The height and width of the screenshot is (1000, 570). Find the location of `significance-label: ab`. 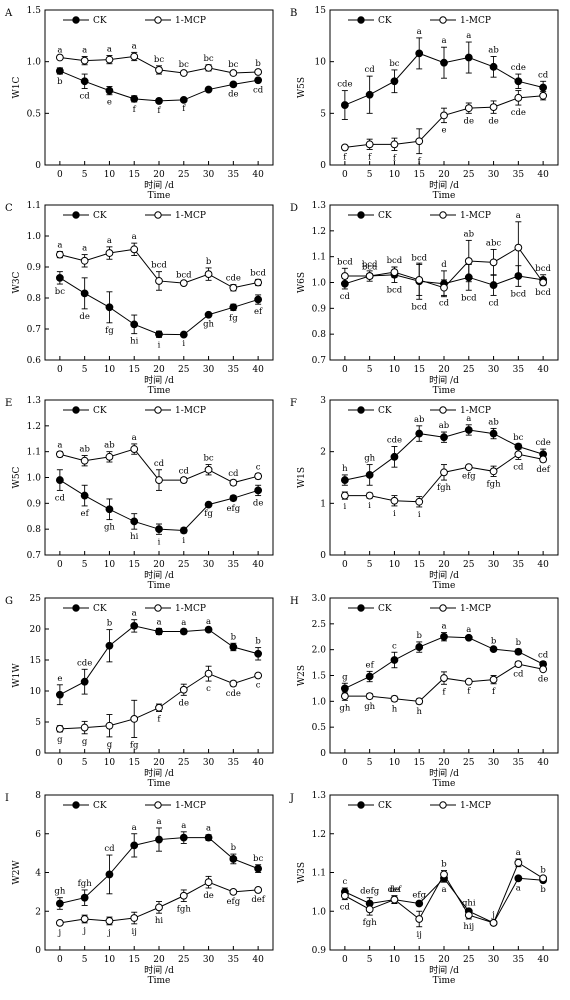

significance-label: ab is located at coordinates (469, 234).